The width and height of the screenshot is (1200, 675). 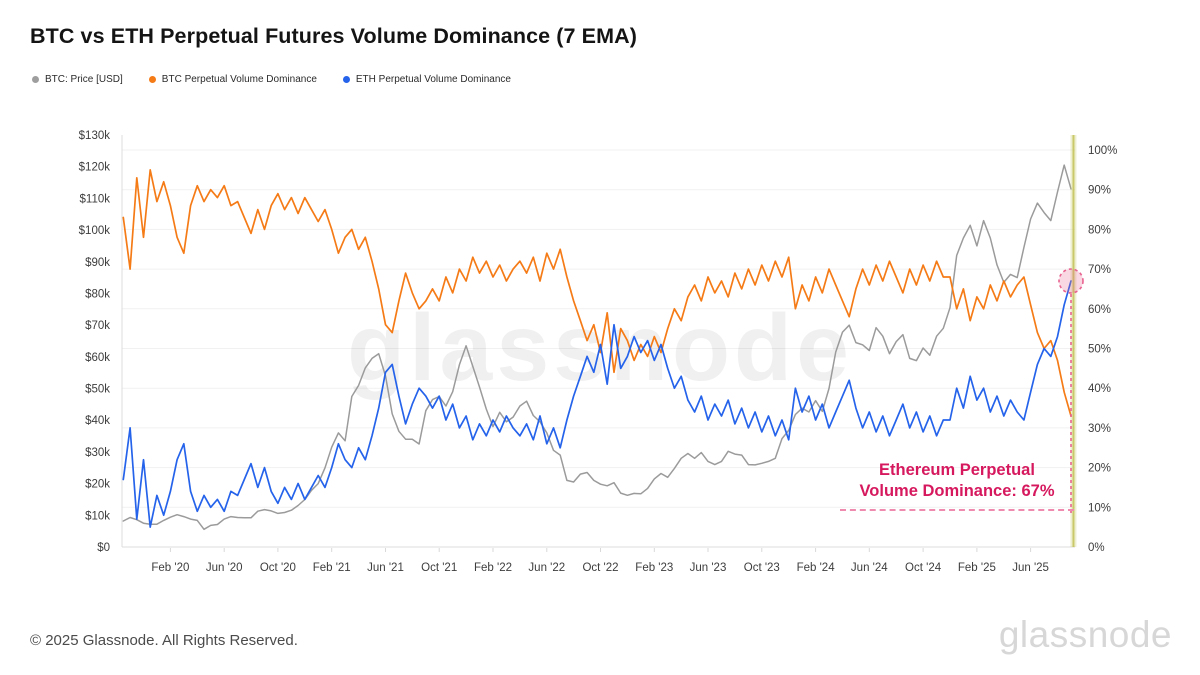 I want to click on svg-text: 10%, so click(x=1099, y=508).